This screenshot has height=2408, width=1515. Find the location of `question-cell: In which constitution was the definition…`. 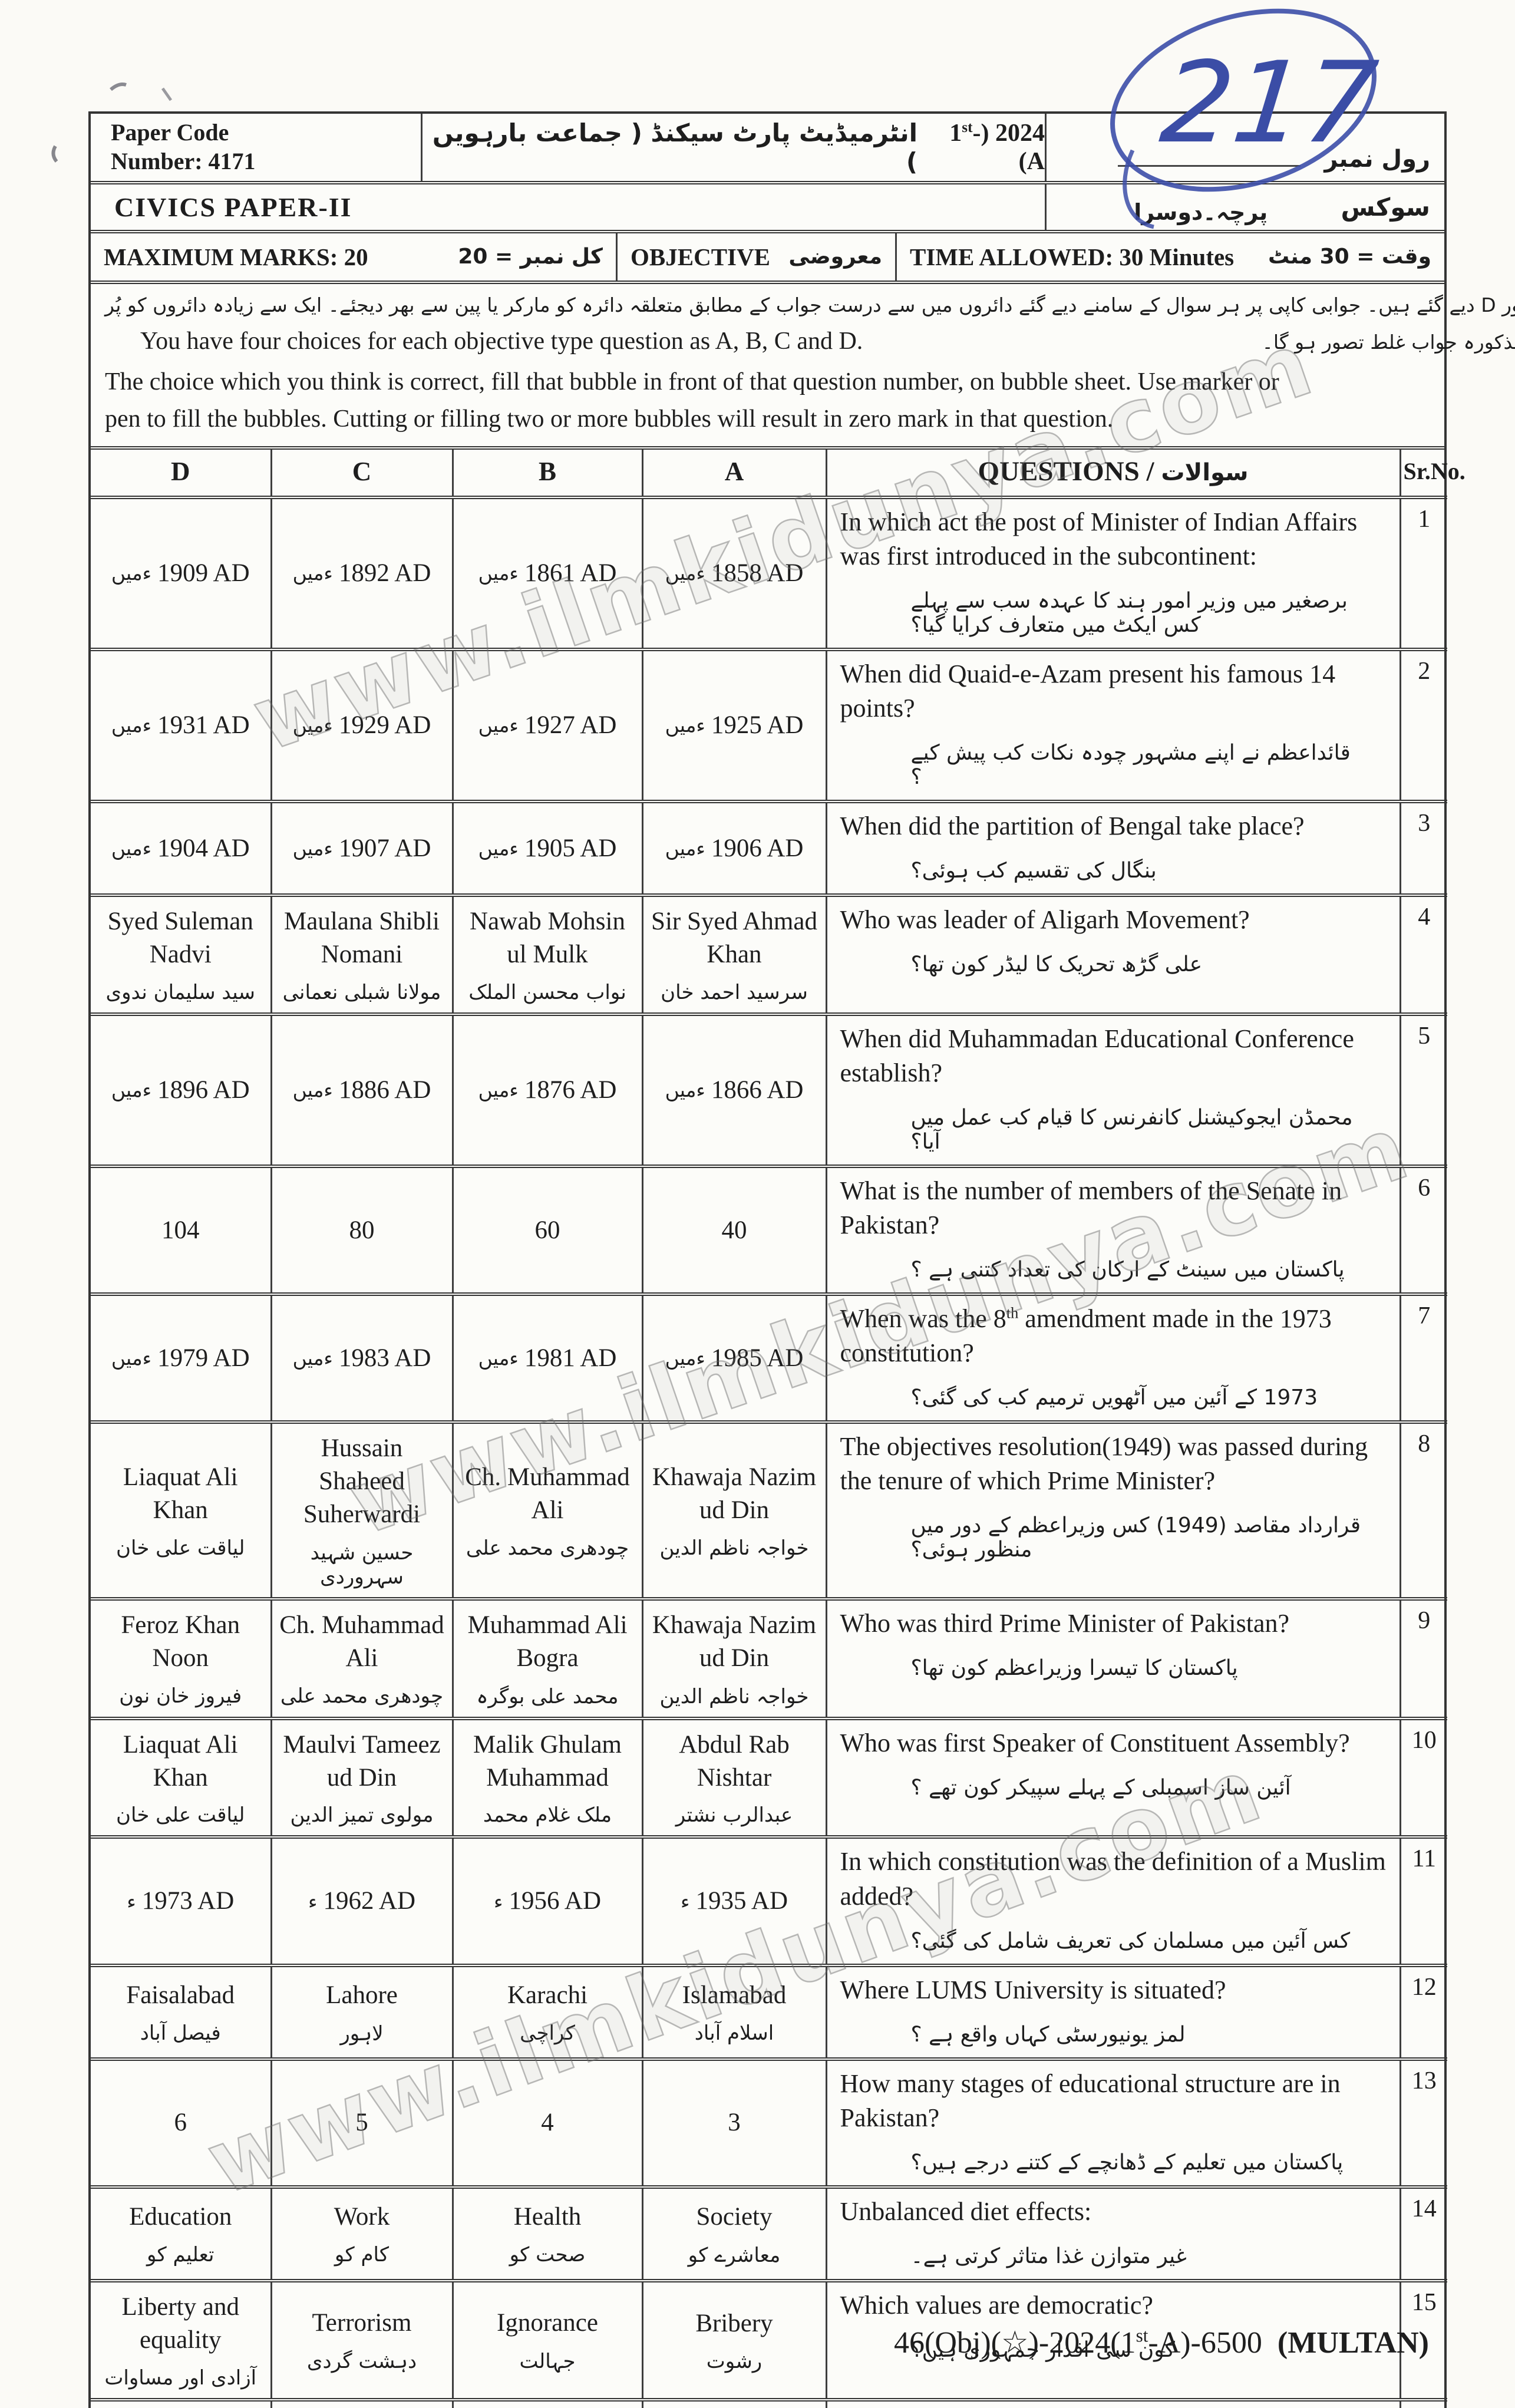

question-cell: In which constitution was the definition… is located at coordinates (1112, 1901).